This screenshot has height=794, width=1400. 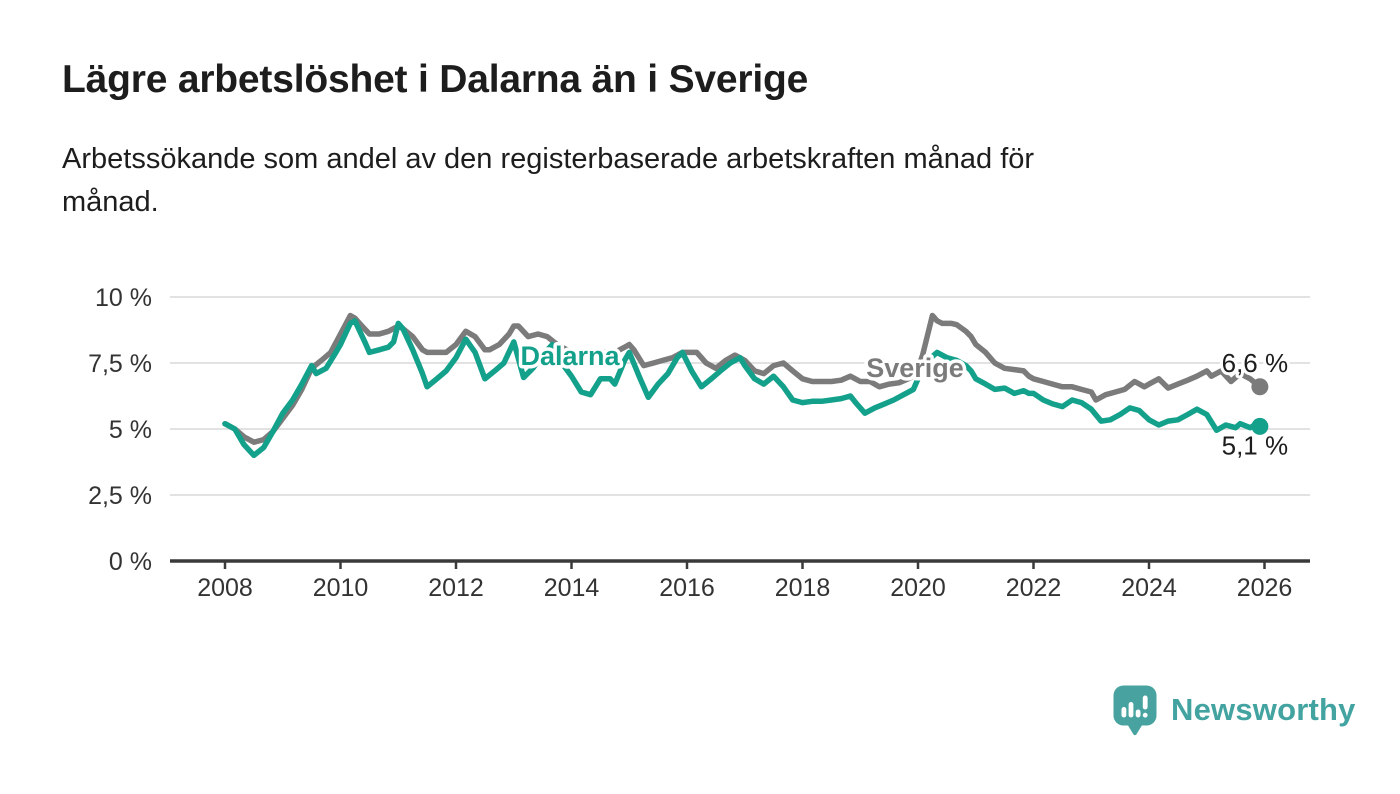 I want to click on series-inline-label-dalarna: Dalarna, so click(x=570, y=356).